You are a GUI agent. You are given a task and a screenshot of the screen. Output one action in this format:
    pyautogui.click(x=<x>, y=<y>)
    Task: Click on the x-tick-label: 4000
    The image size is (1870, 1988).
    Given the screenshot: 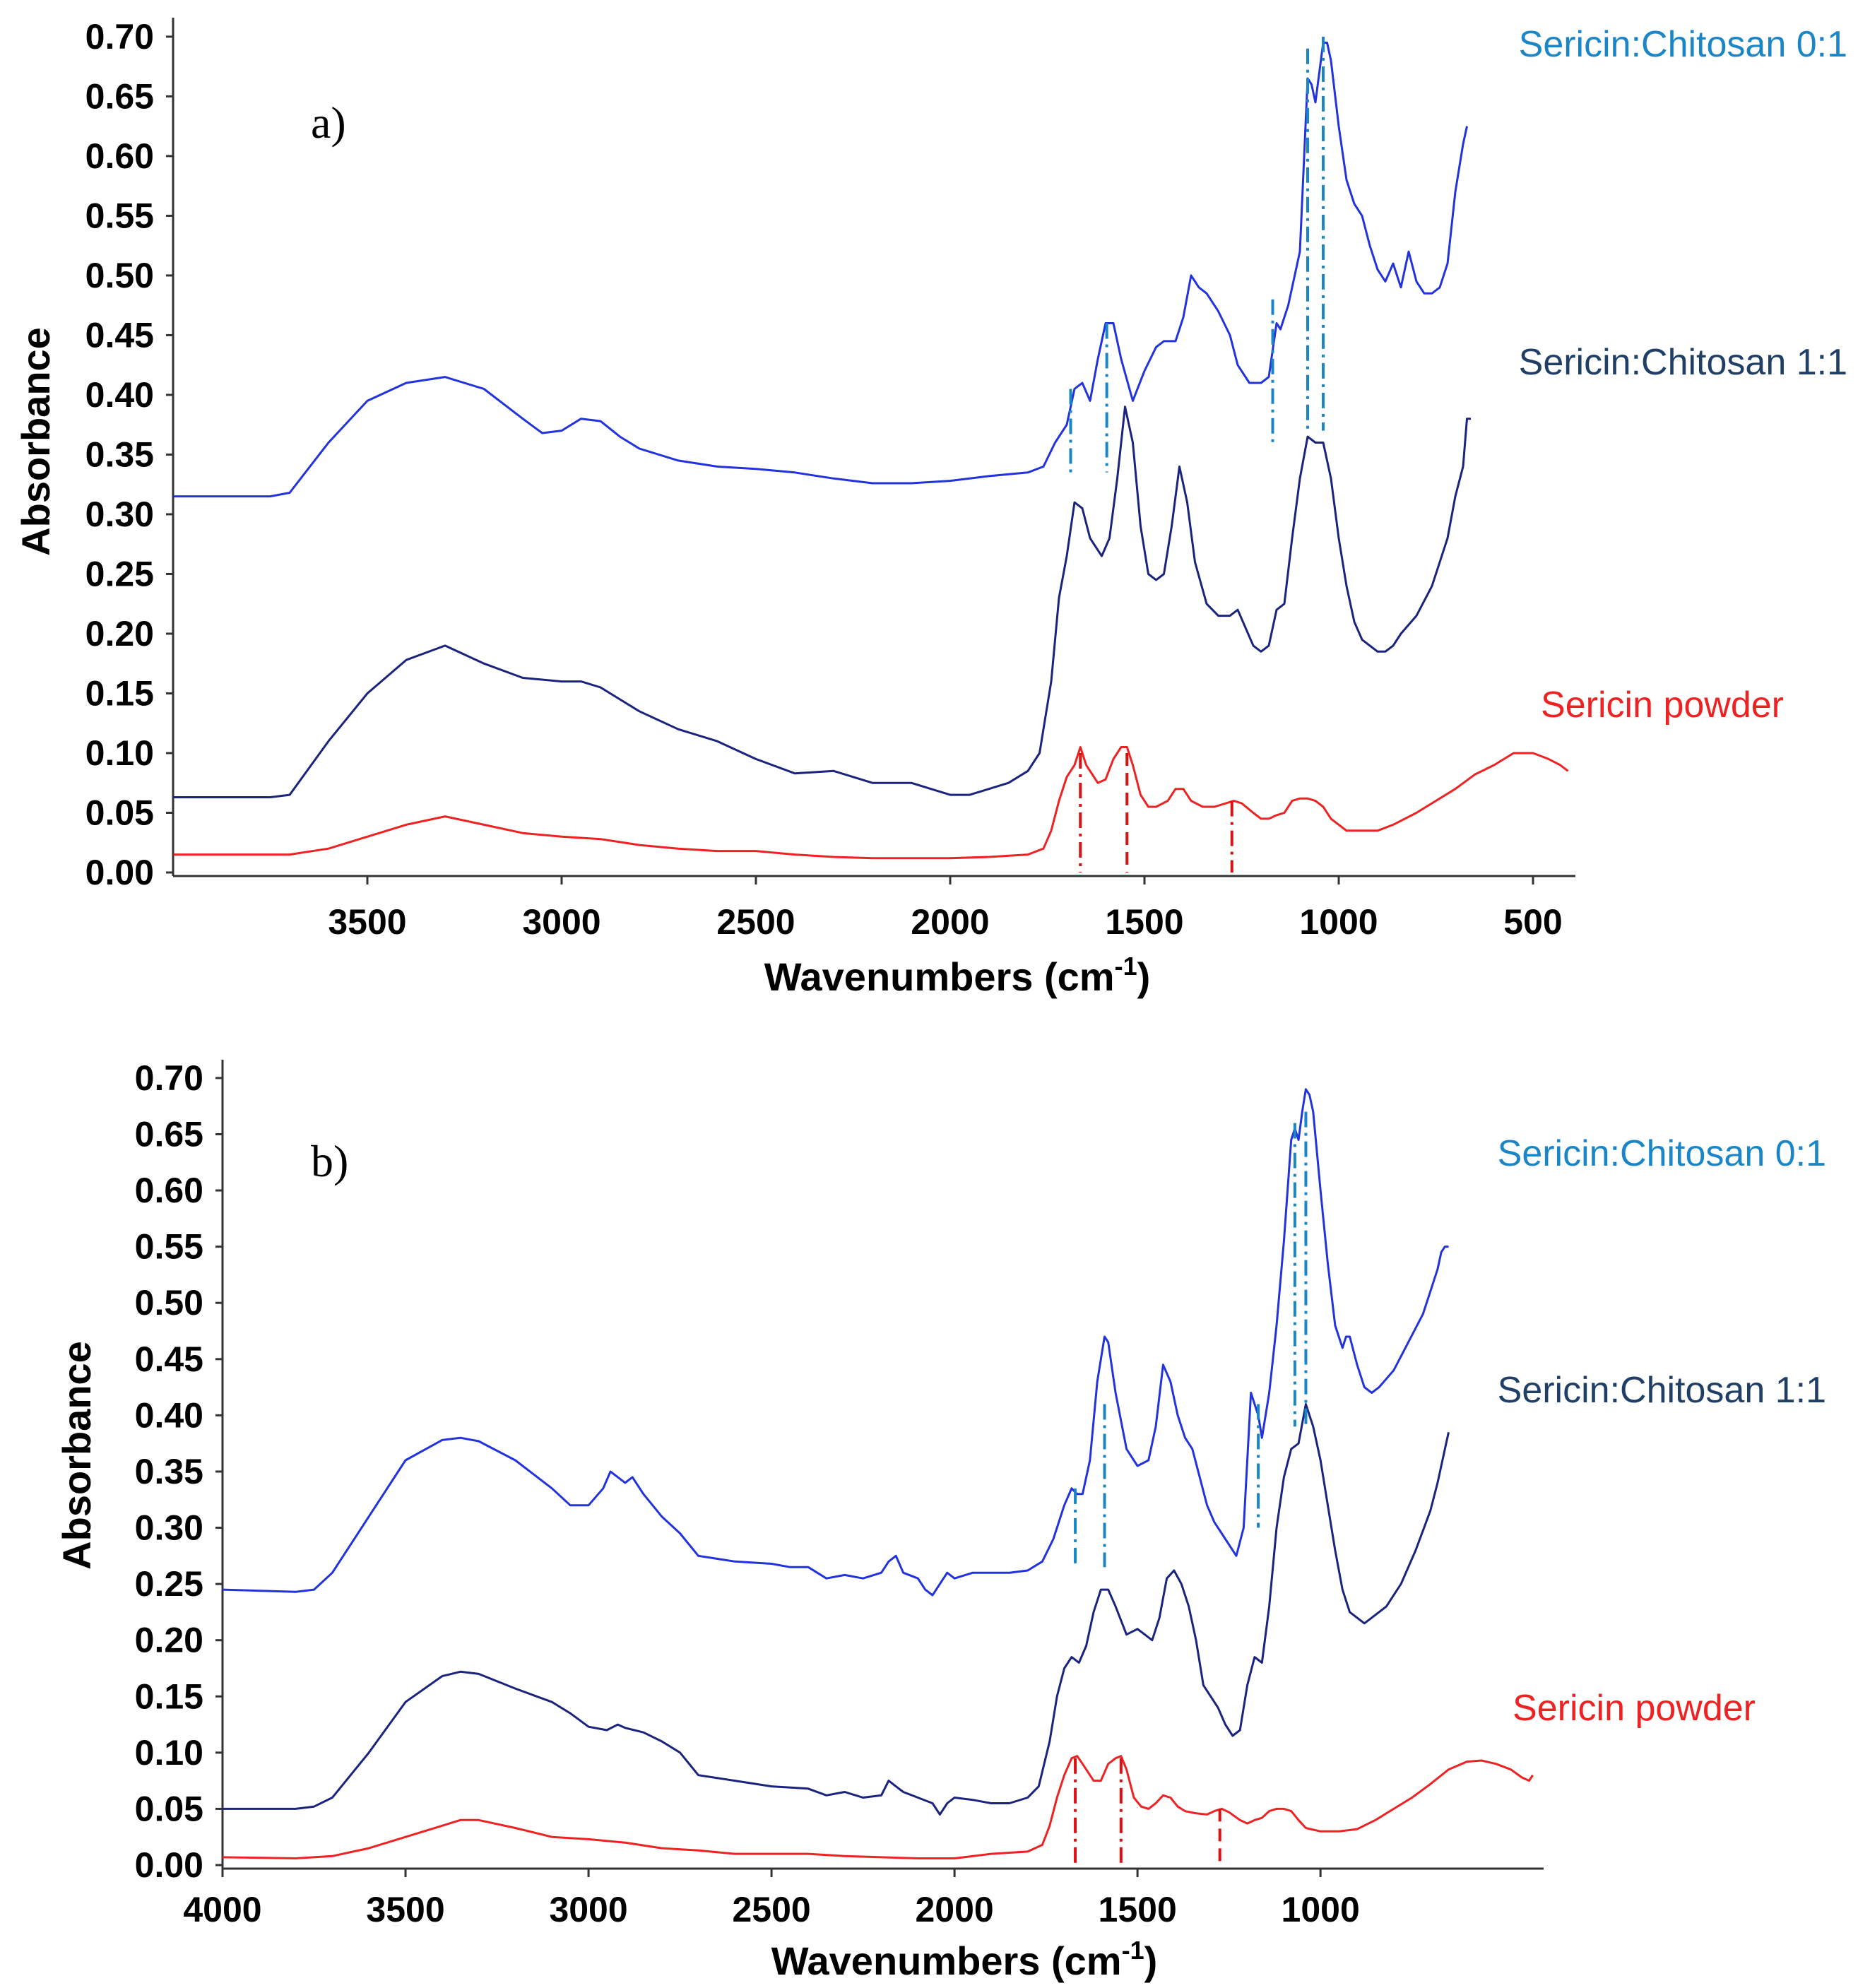 What is the action you would take?
    pyautogui.click(x=222, y=1909)
    